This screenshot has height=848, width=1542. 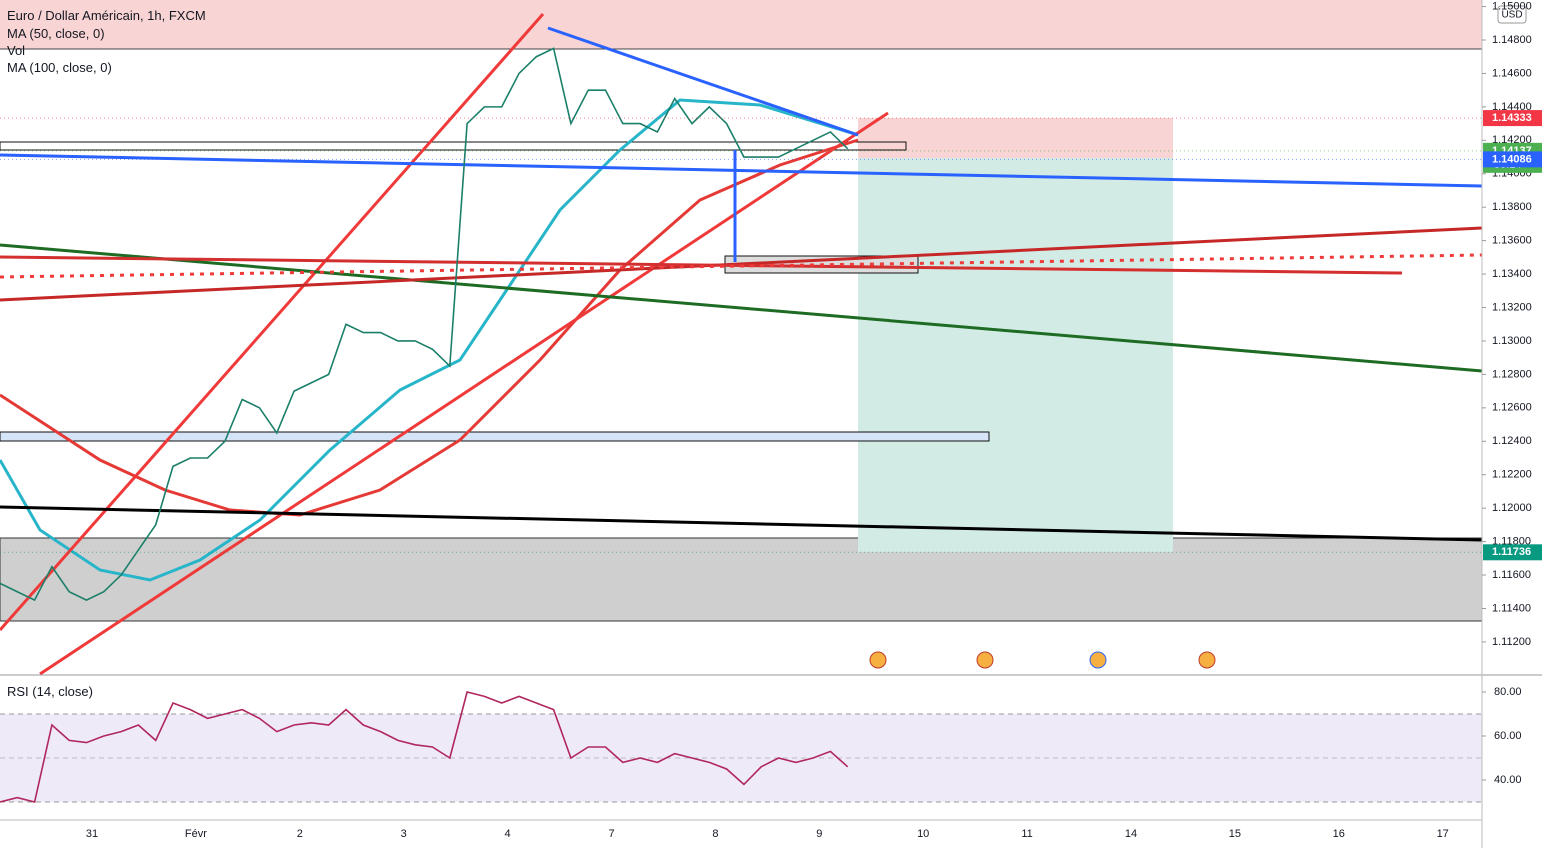 I want to click on price-tick-label: 1.12200, so click(x=1512, y=475).